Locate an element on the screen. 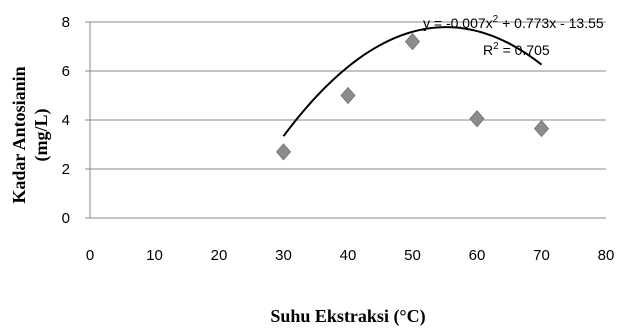 Image resolution: width=639 pixels, height=333 pixels. y-axis-title-line2: (mg/L) is located at coordinates (41, 135).